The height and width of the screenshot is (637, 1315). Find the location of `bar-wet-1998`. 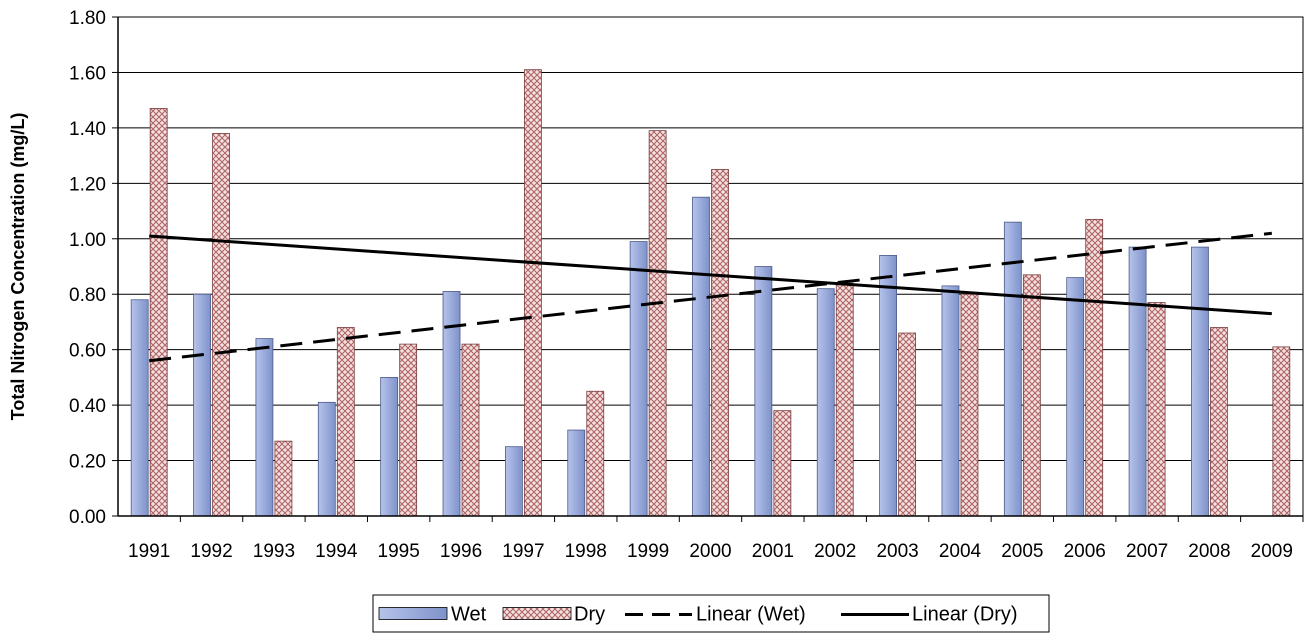

bar-wet-1998 is located at coordinates (576, 473).